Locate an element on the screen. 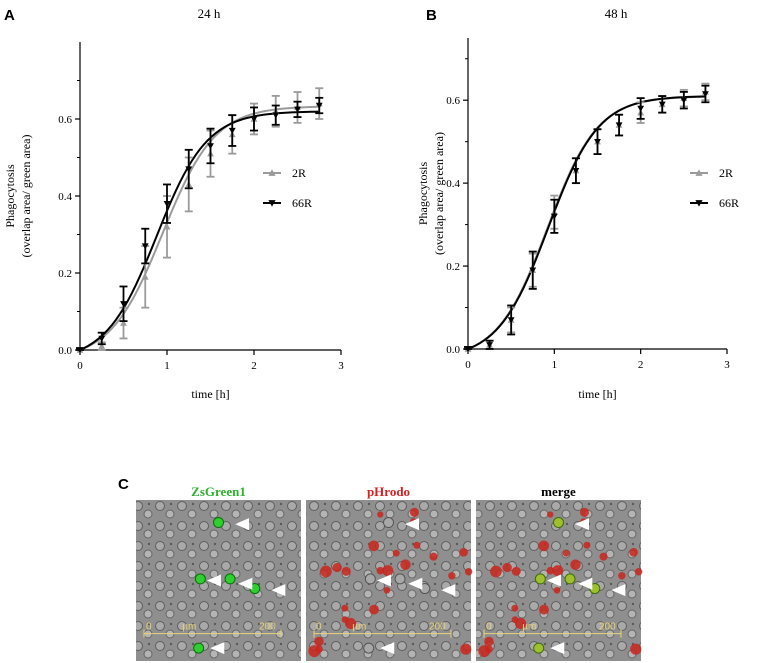 This screenshot has width=767, height=663. chart-title-a: 24 h is located at coordinates (209, 13).